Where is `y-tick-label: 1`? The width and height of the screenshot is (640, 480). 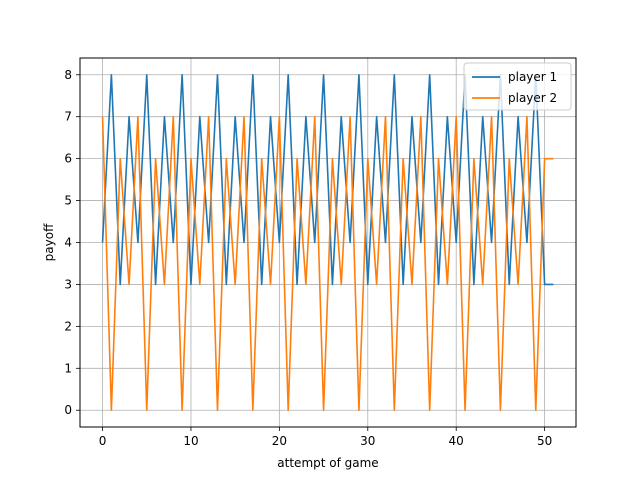
y-tick-label: 1 is located at coordinates (68, 368).